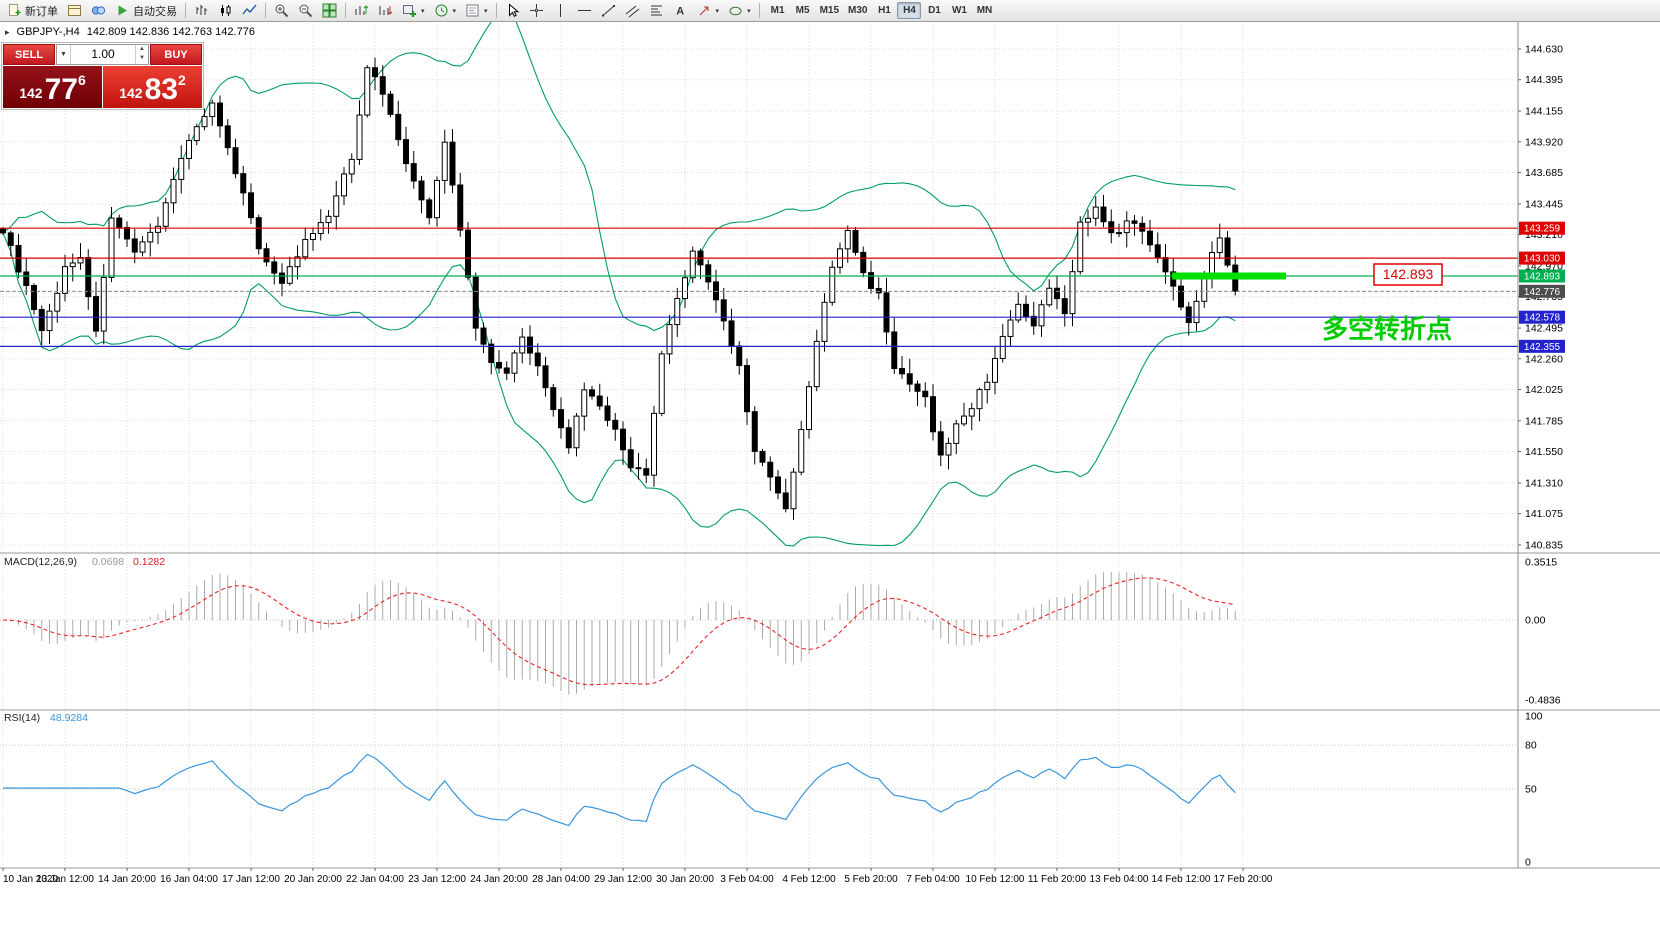 This screenshot has height=948, width=1660. What do you see at coordinates (454, 11) in the screenshot?
I see `period-caret-icon: ▾` at bounding box center [454, 11].